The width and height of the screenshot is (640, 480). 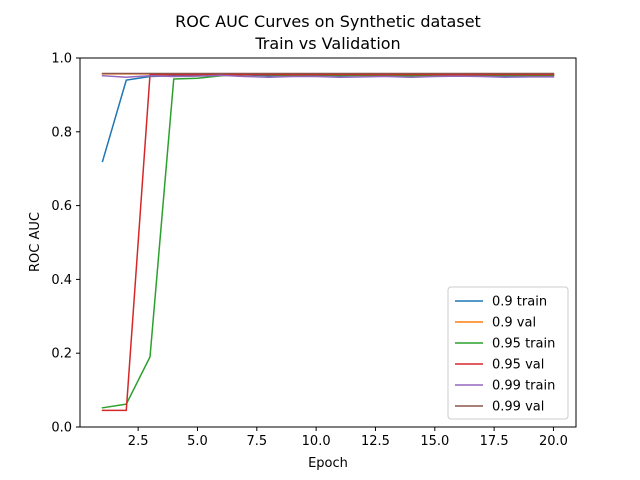 I want to click on y-tick-label: 0.6, so click(x=61, y=206).